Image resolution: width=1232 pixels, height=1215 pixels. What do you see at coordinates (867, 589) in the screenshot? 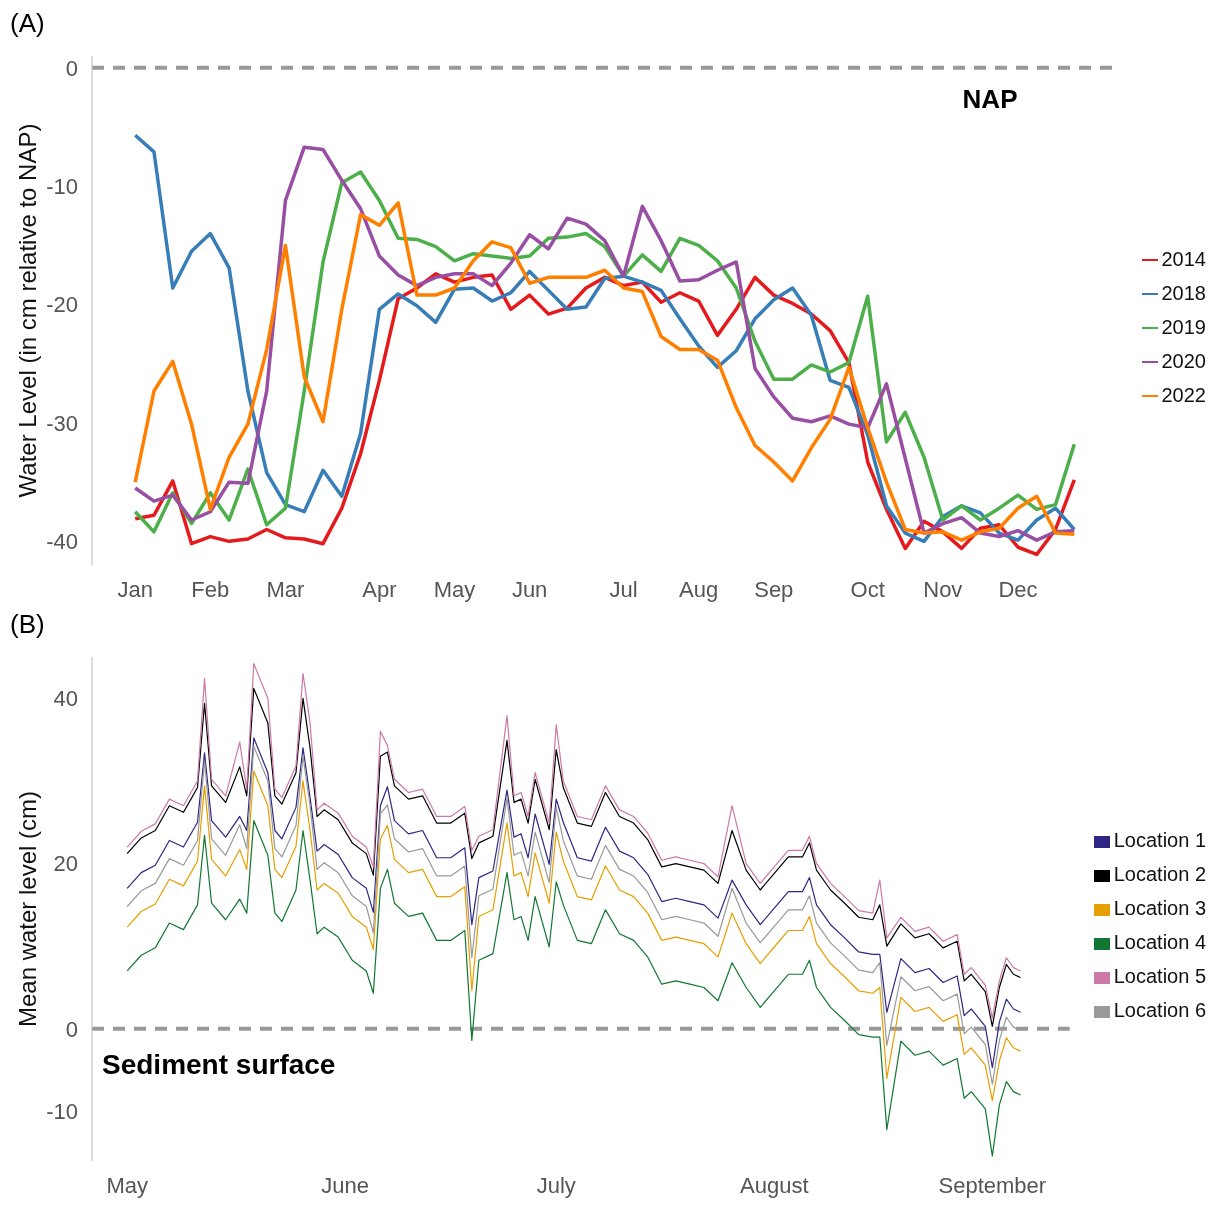
I see `x-tick-label: Oct` at bounding box center [867, 589].